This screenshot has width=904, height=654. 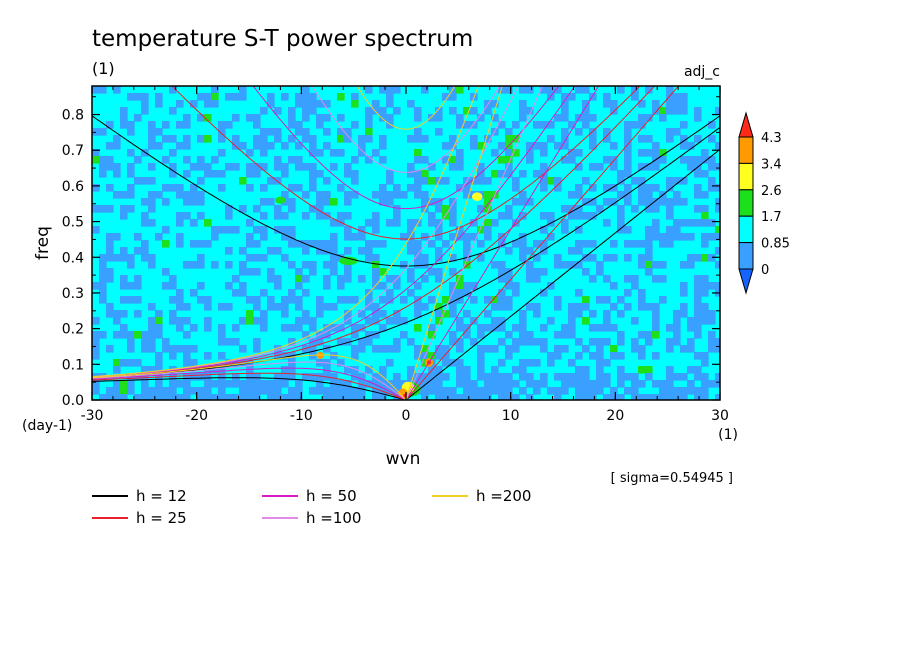 What do you see at coordinates (771, 164) in the screenshot?
I see `colorbar-label: 3.4` at bounding box center [771, 164].